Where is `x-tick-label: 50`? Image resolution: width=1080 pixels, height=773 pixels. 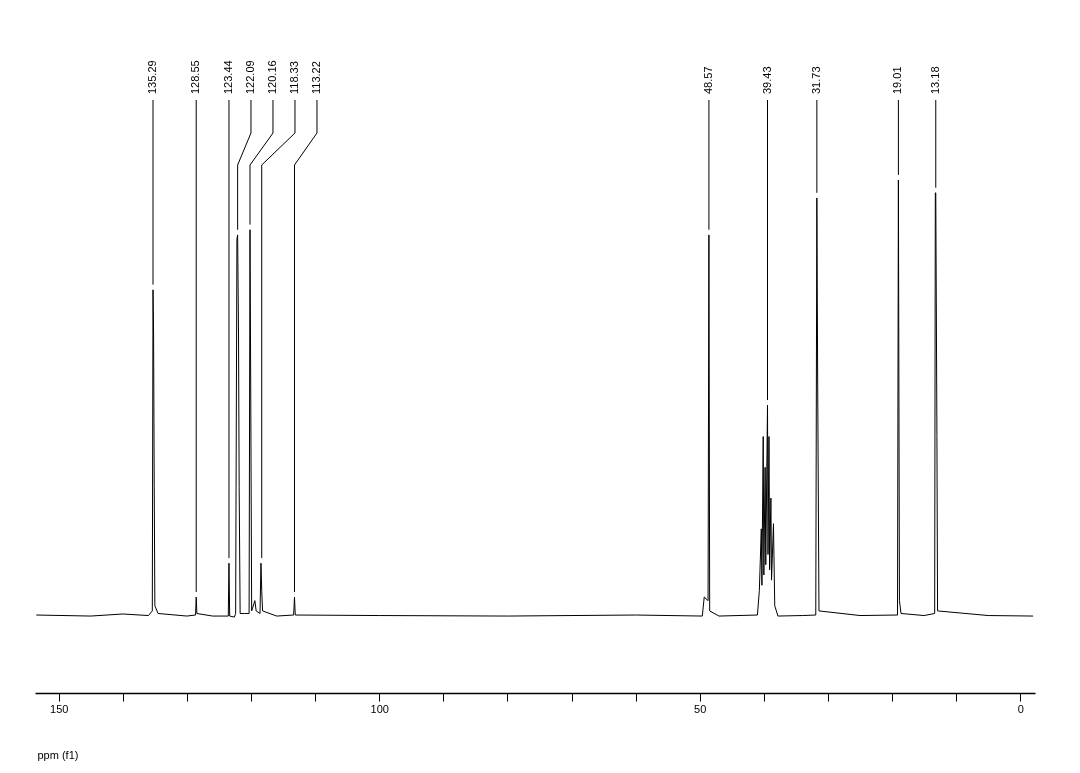 x-tick-label: 50 is located at coordinates (700, 708).